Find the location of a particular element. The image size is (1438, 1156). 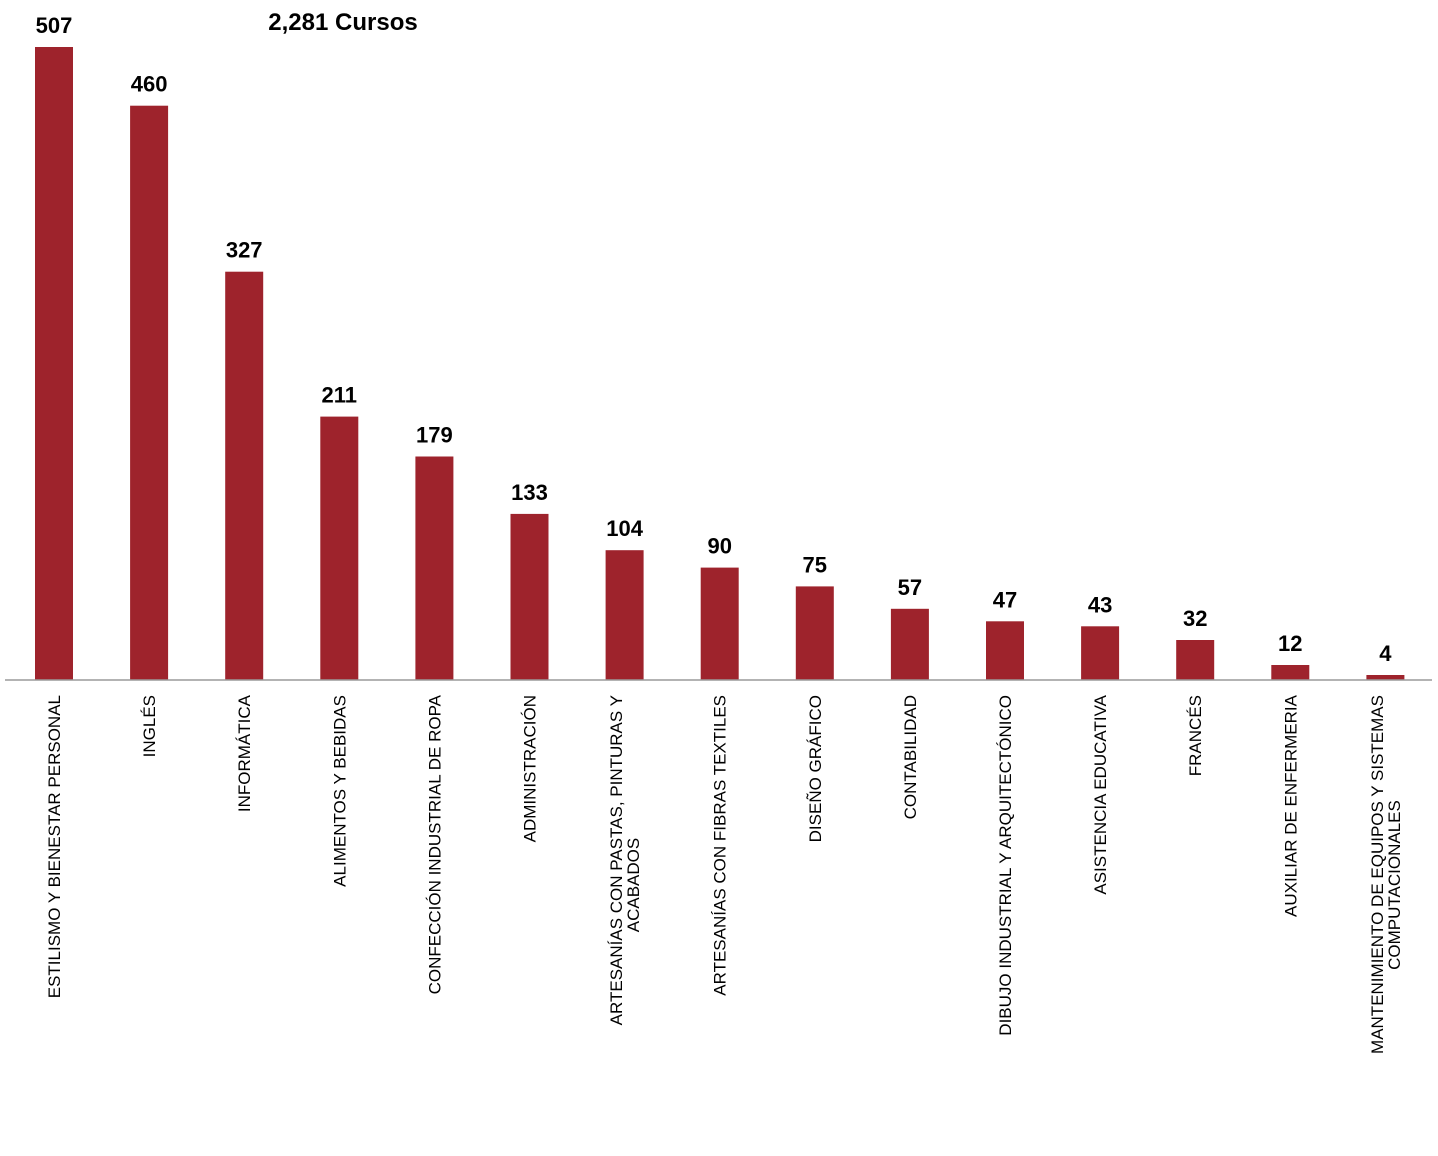

category-label-10: DIBUJO INDUSTRIAL Y ARQUITECTÓNICO is located at coordinates (1005, 865).